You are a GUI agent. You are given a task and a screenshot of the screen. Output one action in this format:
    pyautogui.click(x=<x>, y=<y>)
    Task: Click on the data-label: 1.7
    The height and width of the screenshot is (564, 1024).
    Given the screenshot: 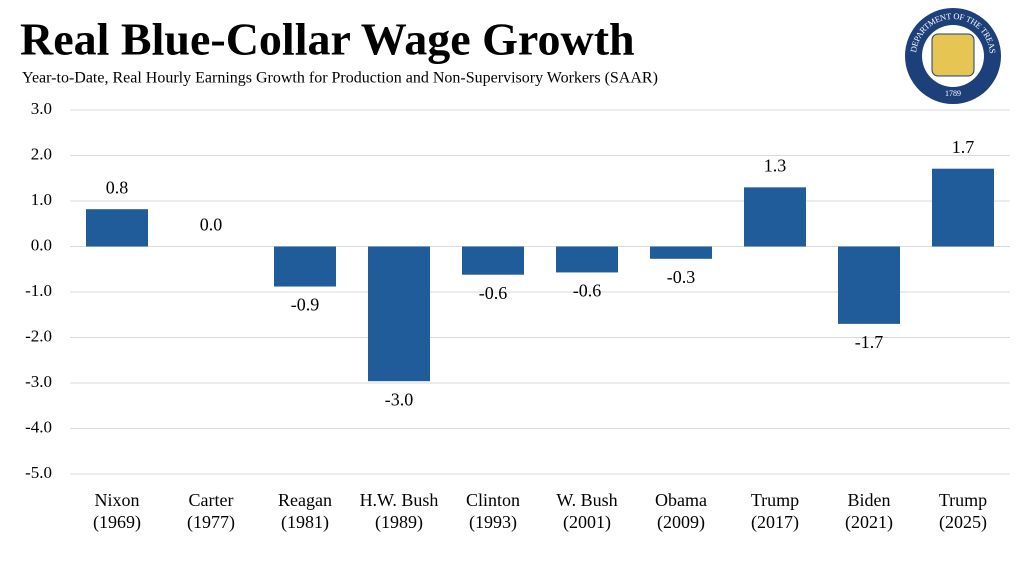 What is the action you would take?
    pyautogui.click(x=963, y=147)
    